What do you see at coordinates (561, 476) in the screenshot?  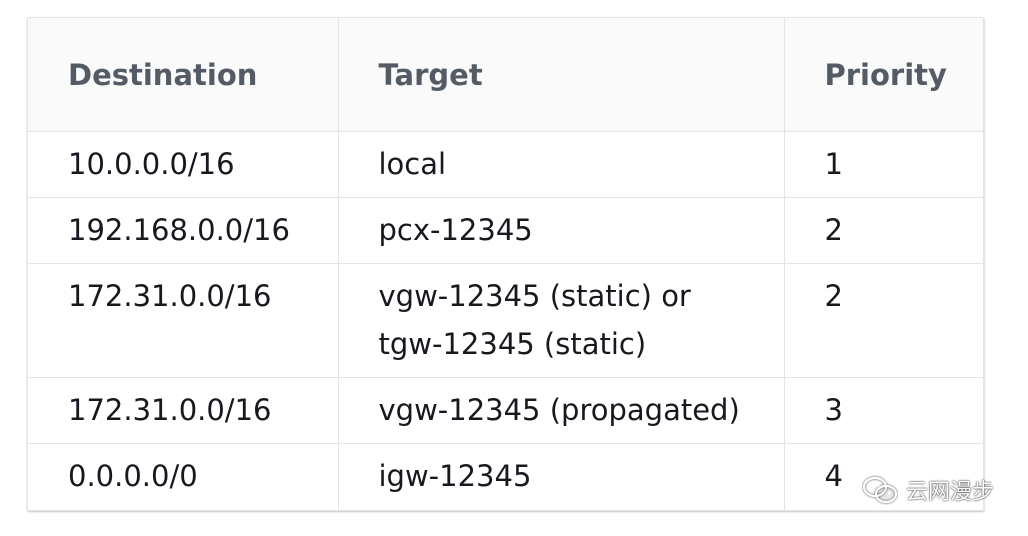 I see `cell-target: igw-12345` at bounding box center [561, 476].